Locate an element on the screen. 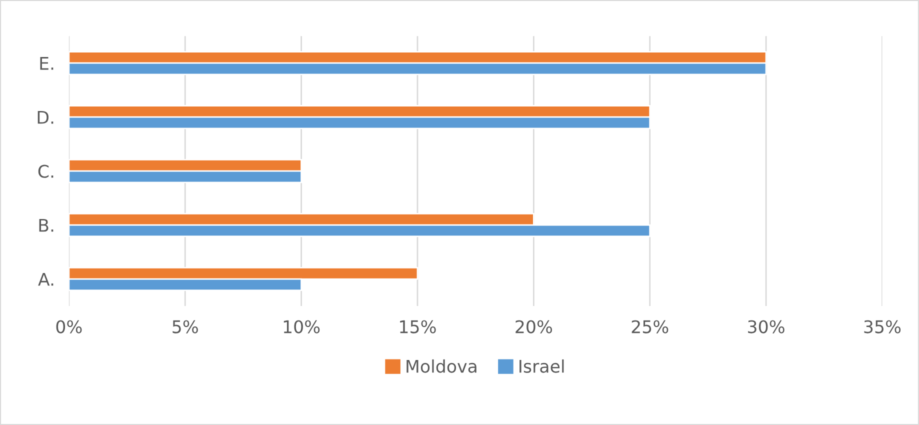 Image resolution: width=919 pixels, height=425 pixels. legend-label: Israel is located at coordinates (542, 366).